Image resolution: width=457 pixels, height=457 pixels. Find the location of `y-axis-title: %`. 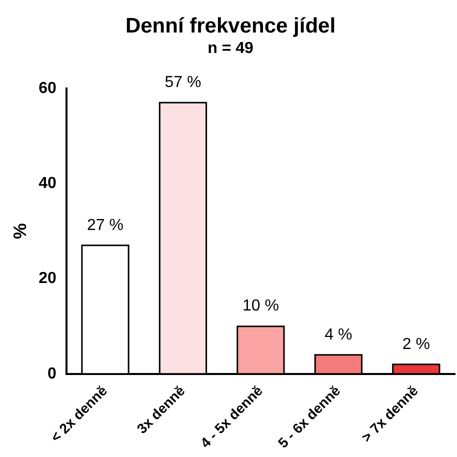

y-axis-title: % is located at coordinates (20, 231).